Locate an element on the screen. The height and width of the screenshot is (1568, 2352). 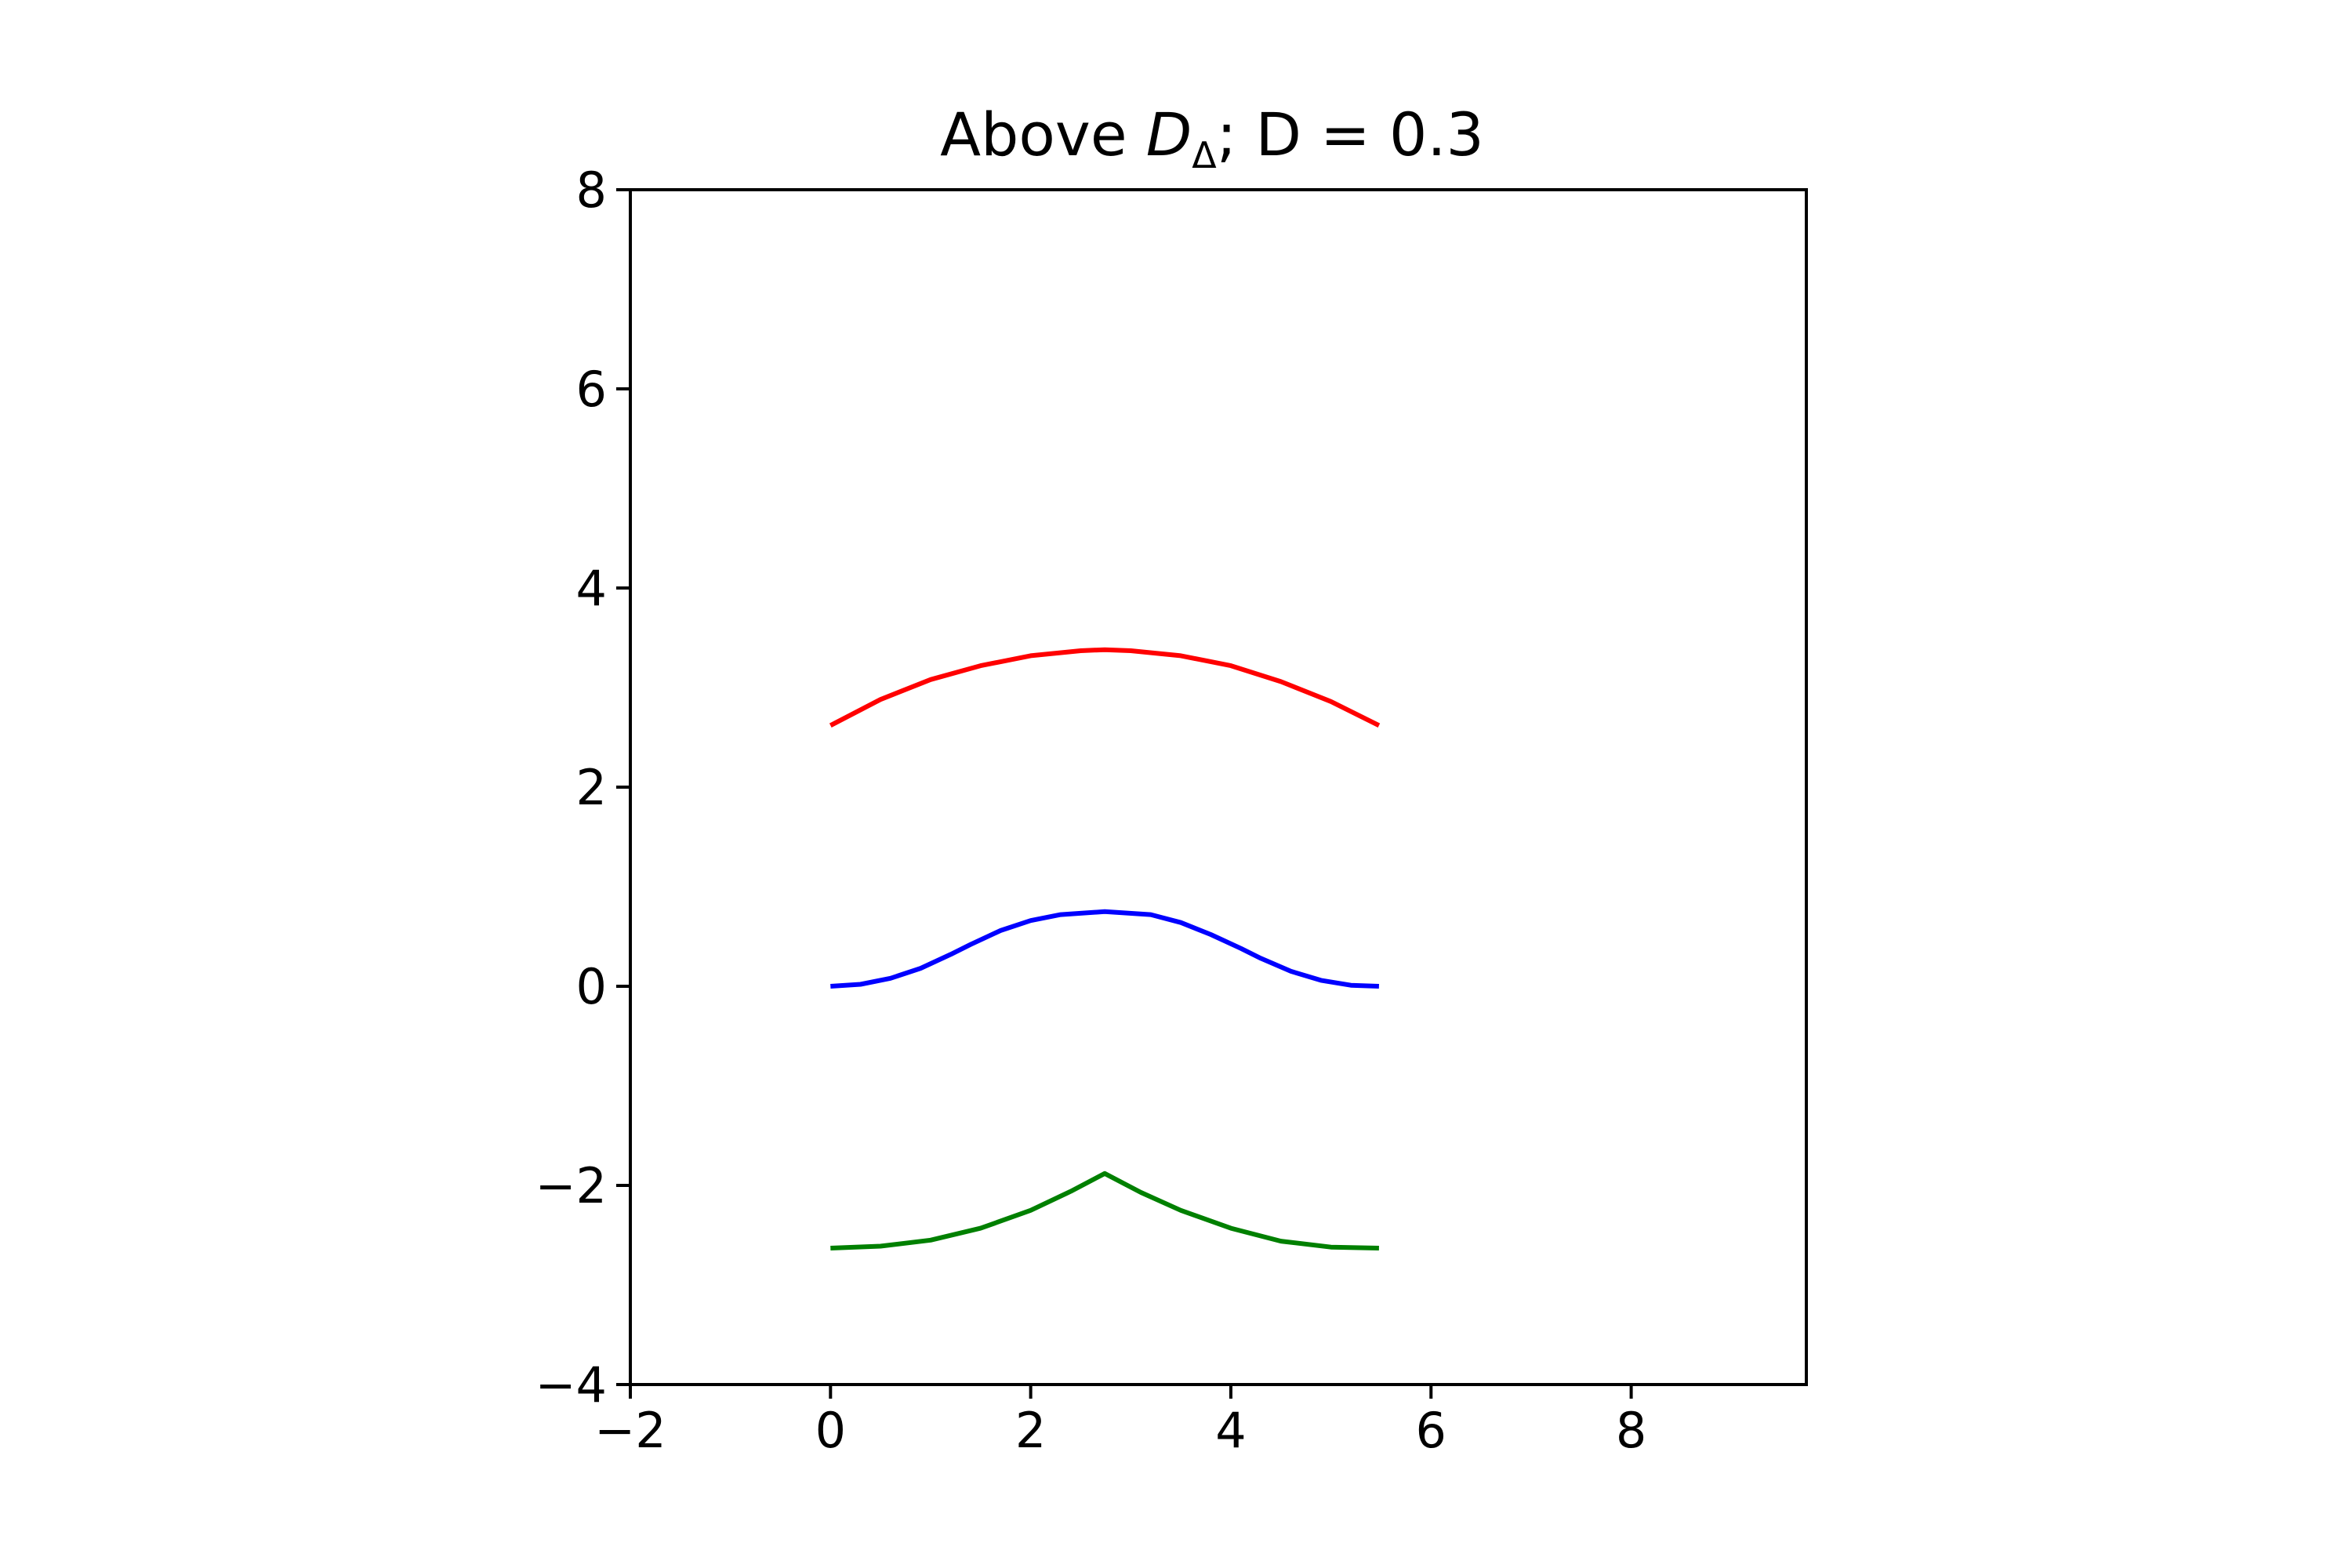
y-tick-label: −4 is located at coordinates (571, 1385).